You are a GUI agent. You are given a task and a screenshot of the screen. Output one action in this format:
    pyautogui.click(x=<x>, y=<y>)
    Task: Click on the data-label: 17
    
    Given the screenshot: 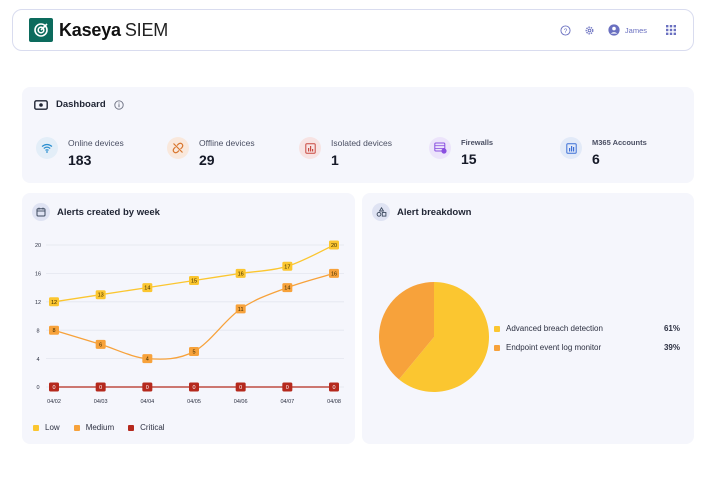 What is the action you would take?
    pyautogui.click(x=287, y=267)
    